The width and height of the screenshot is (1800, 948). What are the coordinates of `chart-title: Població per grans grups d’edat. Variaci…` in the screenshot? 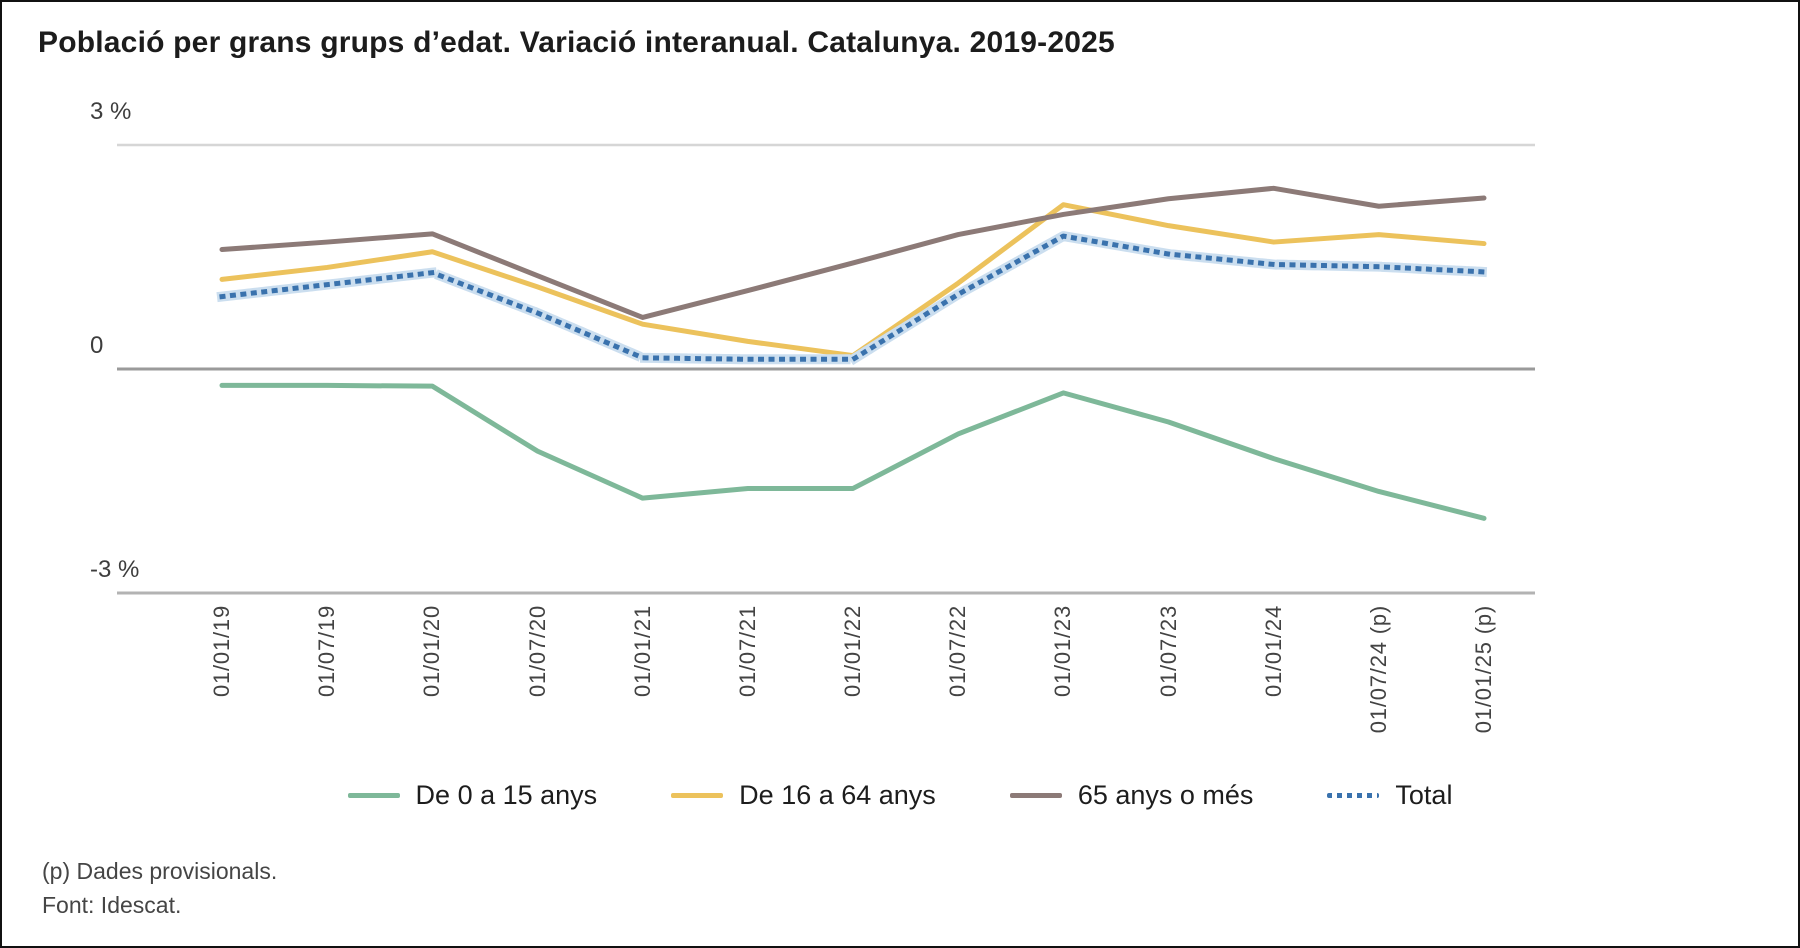 It's located at (576, 42).